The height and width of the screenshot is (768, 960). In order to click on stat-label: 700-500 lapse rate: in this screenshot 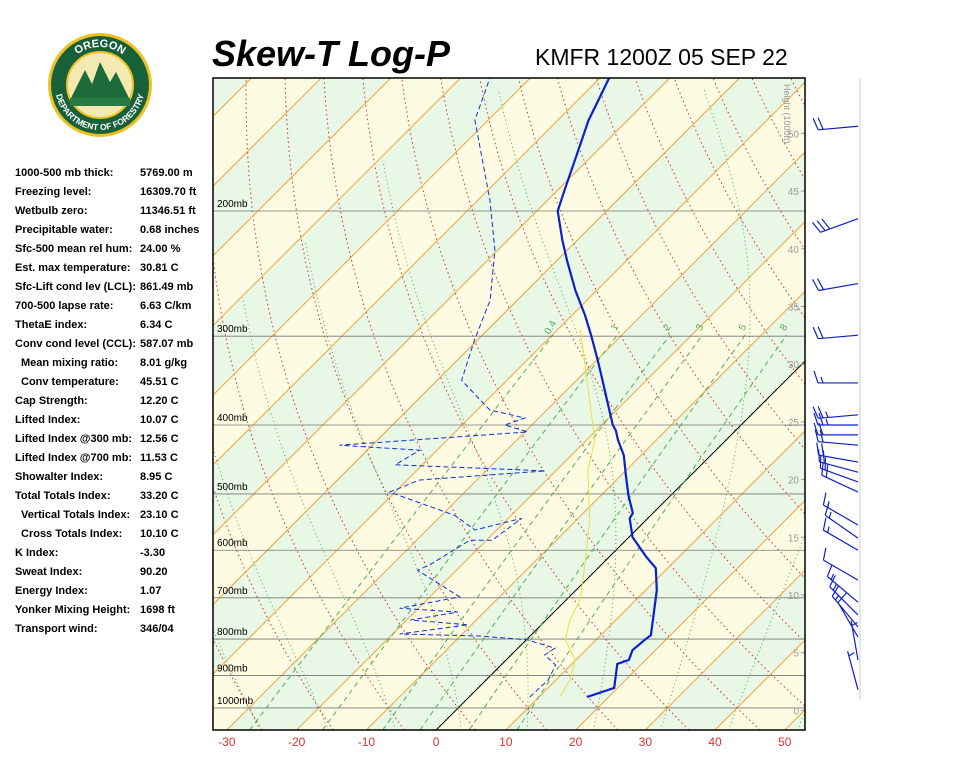, I will do `click(64, 306)`.